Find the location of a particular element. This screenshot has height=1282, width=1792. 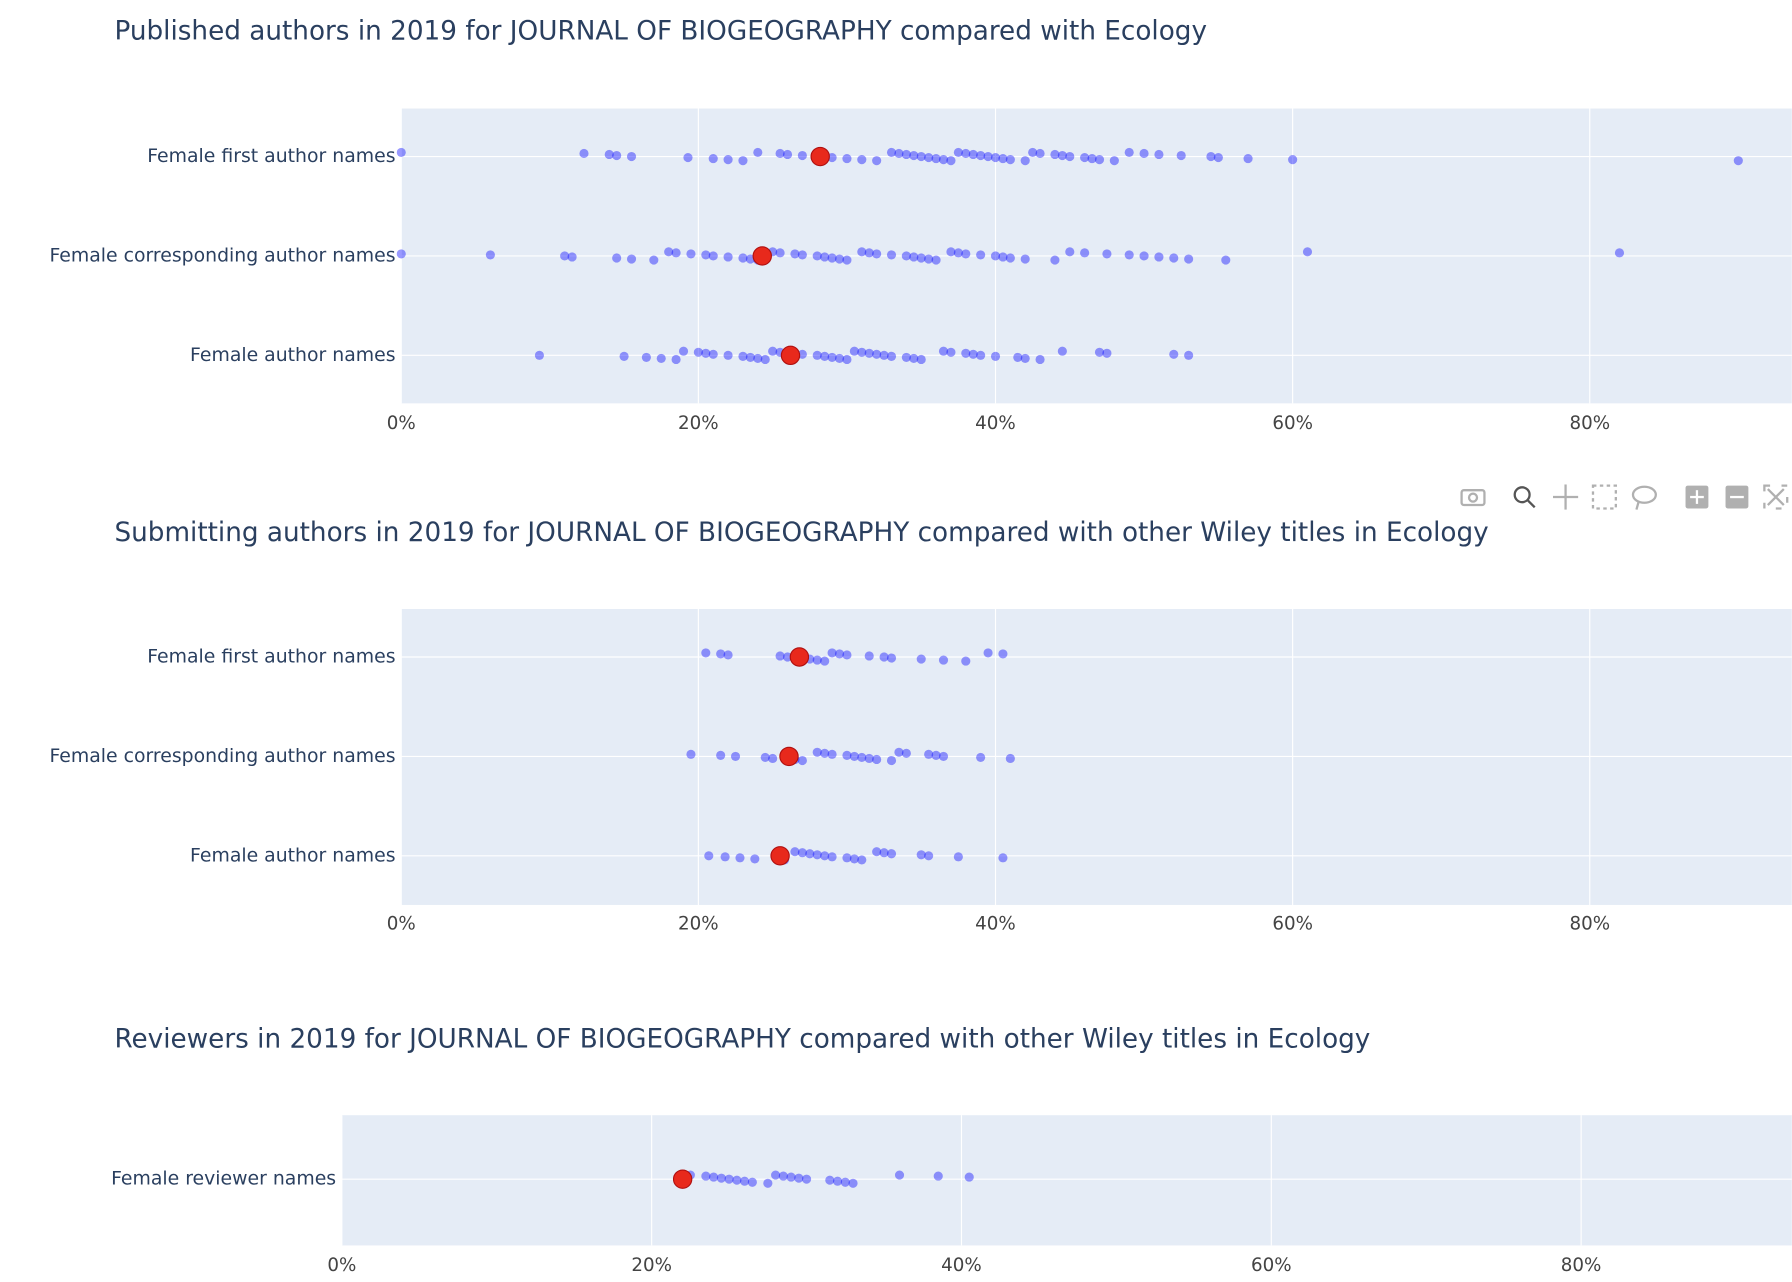

autoscale-button is located at coordinates (1776, 497).